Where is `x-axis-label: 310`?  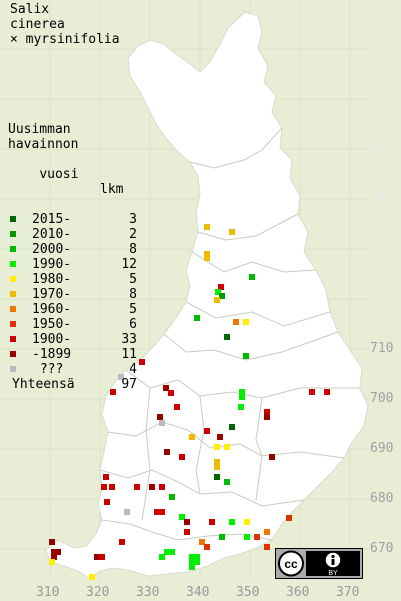 x-axis-label: 310 is located at coordinates (48, 592).